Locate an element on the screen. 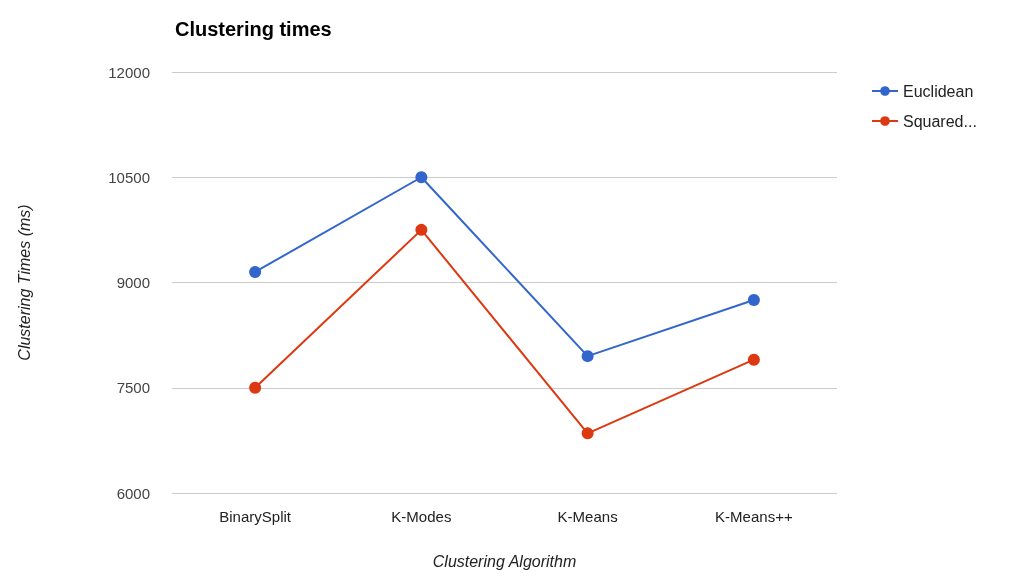 The image size is (1026, 582). y-axis-title: Clustering Times (ms) is located at coordinates (24, 282).